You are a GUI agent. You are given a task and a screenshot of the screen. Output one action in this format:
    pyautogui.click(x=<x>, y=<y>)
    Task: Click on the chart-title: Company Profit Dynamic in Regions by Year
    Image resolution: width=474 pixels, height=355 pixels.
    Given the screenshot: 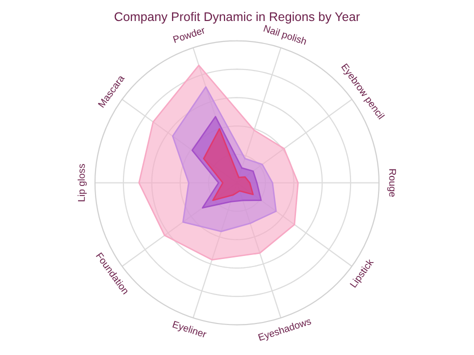 What is the action you would take?
    pyautogui.click(x=237, y=18)
    